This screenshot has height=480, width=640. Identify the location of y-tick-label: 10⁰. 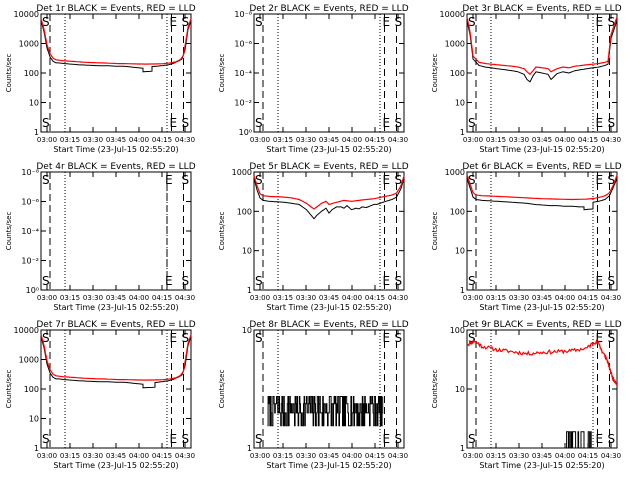
(32, 290).